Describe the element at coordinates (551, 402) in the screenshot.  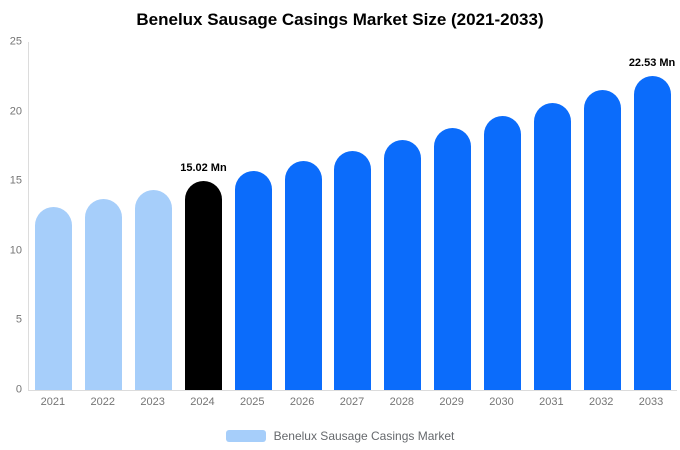
I see `x-tick-label-2031: 2031` at that location.